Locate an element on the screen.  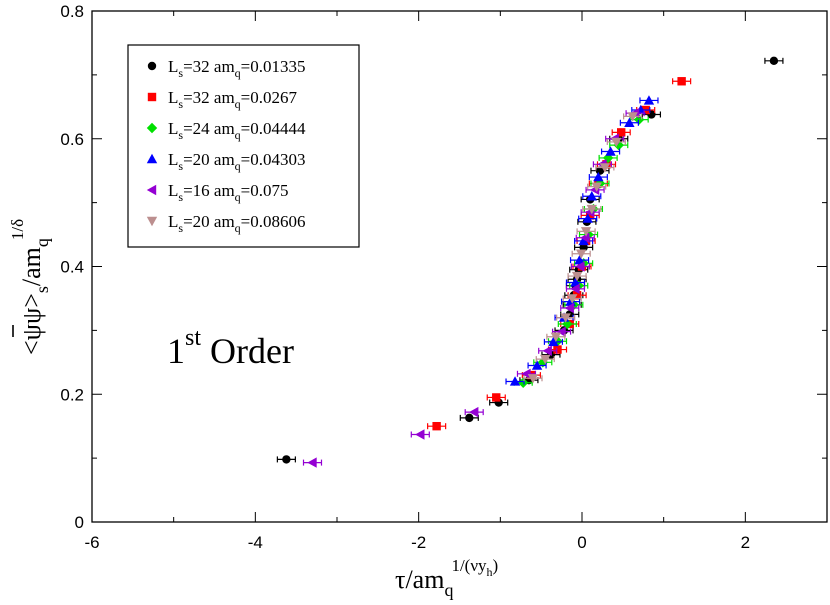
legend-label: Ls=32 amq=0.0267 is located at coordinates (233, 99).